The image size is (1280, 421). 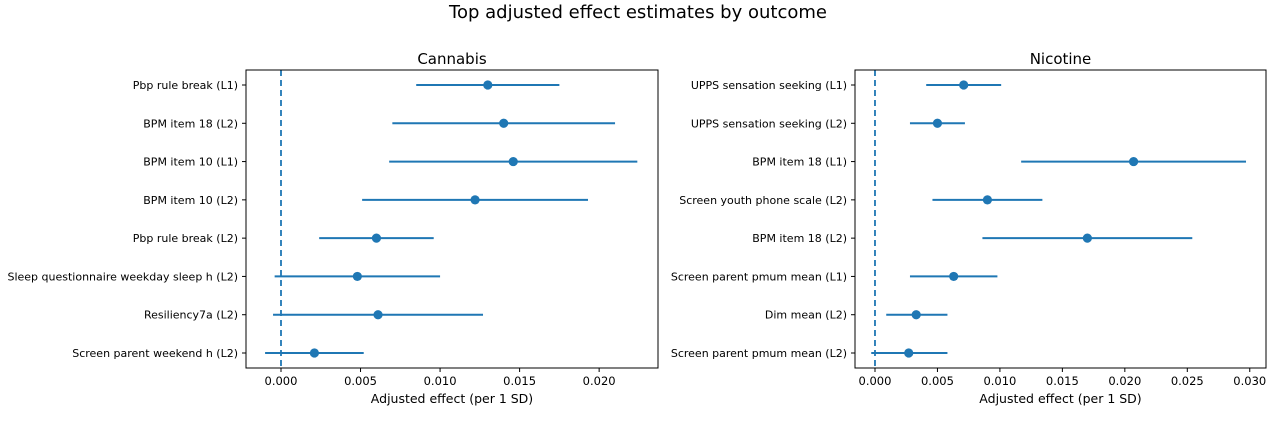 What do you see at coordinates (769, 123) in the screenshot?
I see `y-tick-label: UPPS sensation seeking (L2)` at bounding box center [769, 123].